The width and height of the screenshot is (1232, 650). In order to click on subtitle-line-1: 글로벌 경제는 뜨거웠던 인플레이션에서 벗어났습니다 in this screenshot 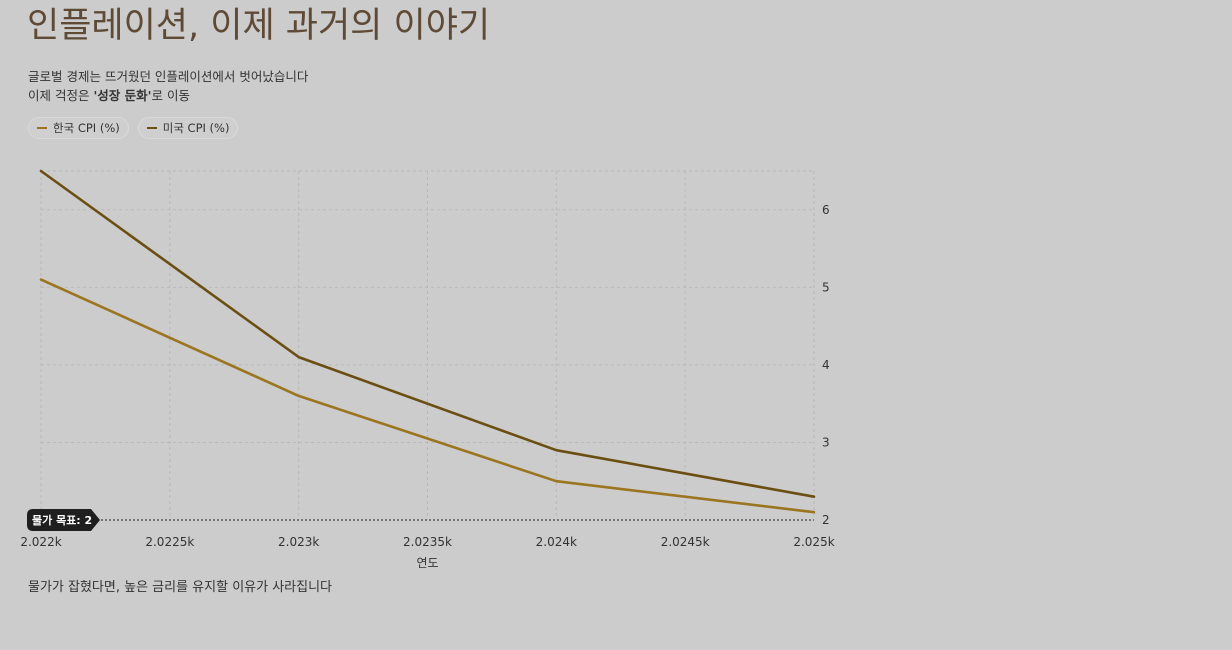, I will do `click(168, 76)`.